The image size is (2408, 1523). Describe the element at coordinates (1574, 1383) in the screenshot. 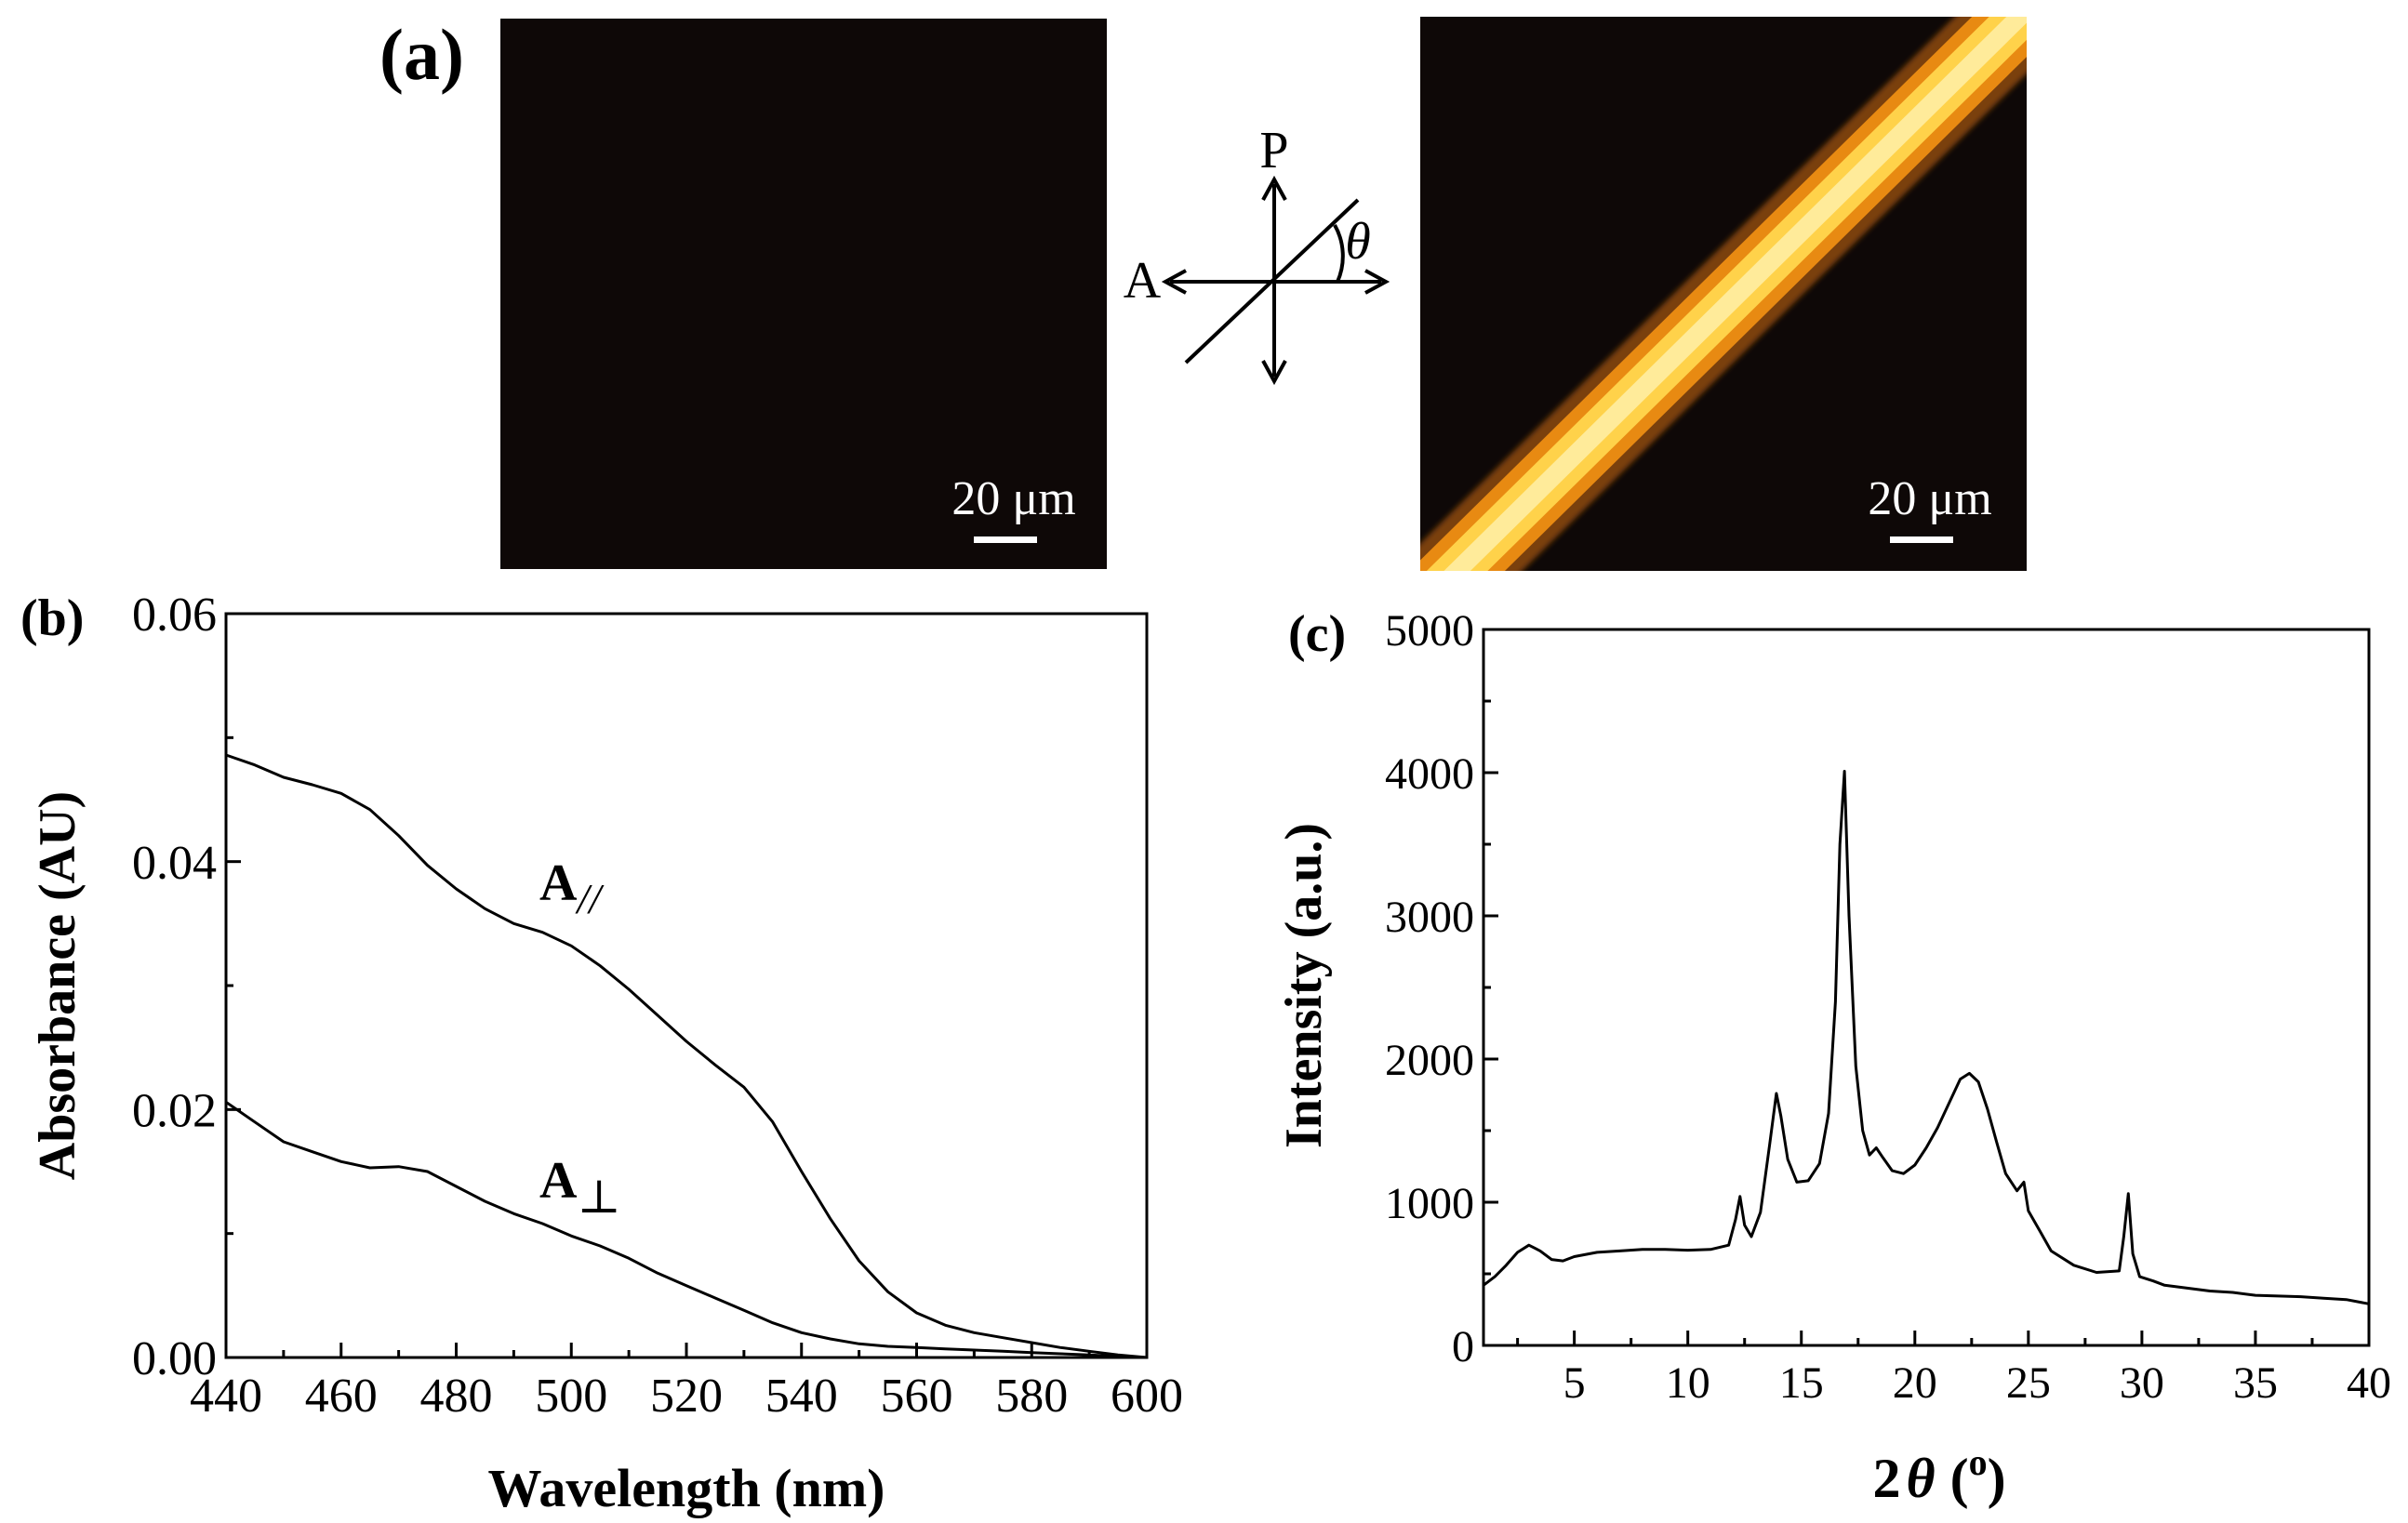

I see `x-tick-label: 5` at that location.